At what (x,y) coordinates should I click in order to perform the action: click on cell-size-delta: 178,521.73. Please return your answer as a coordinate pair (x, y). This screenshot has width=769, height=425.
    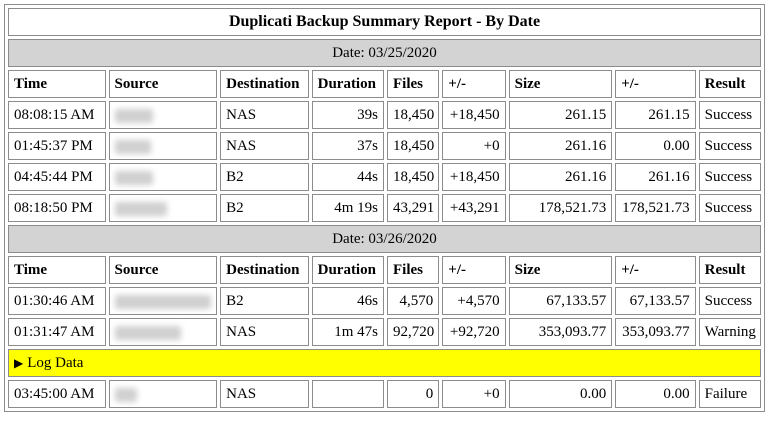
    Looking at the image, I should click on (655, 208).